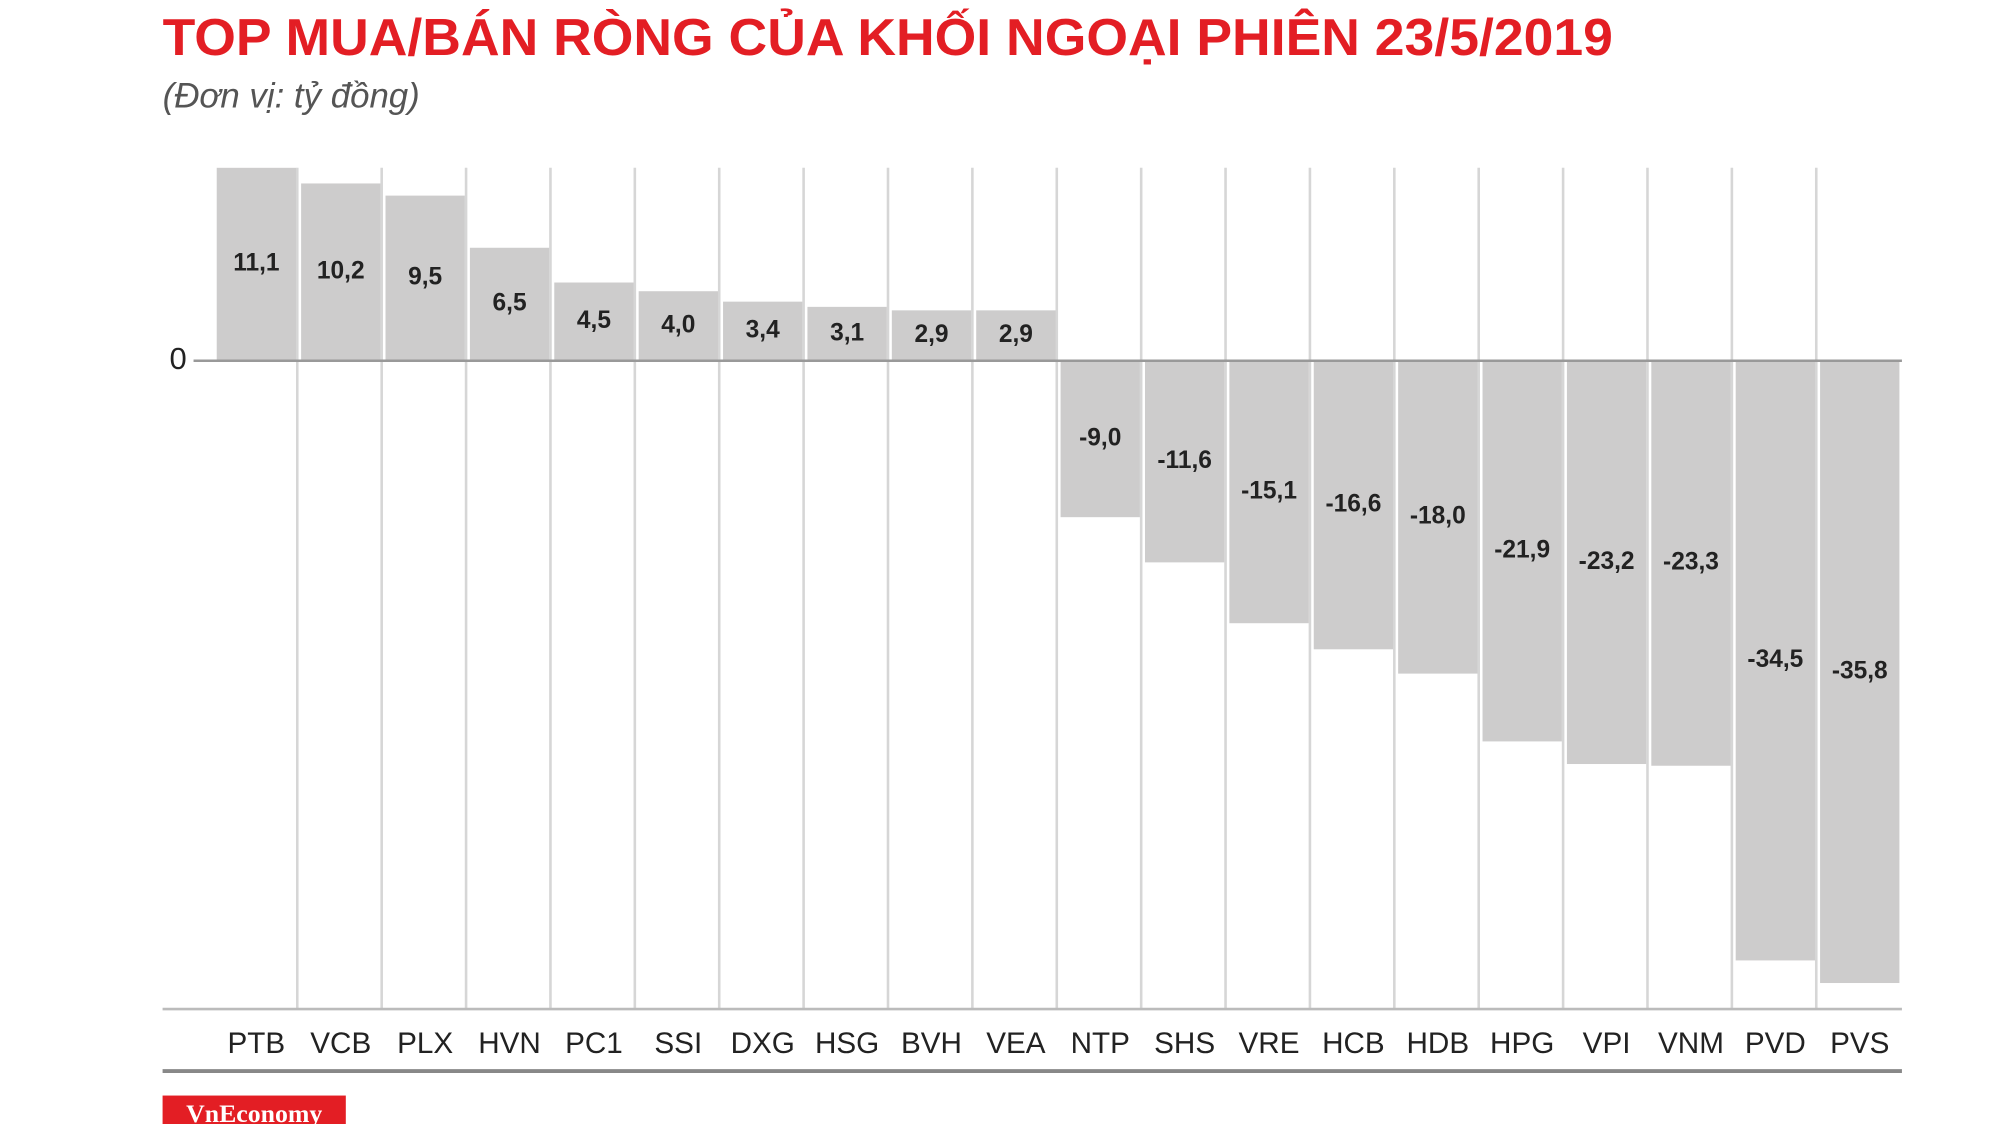 This screenshot has width=2000, height=1124. What do you see at coordinates (931, 1043) in the screenshot?
I see `x-tick-label: BVH` at bounding box center [931, 1043].